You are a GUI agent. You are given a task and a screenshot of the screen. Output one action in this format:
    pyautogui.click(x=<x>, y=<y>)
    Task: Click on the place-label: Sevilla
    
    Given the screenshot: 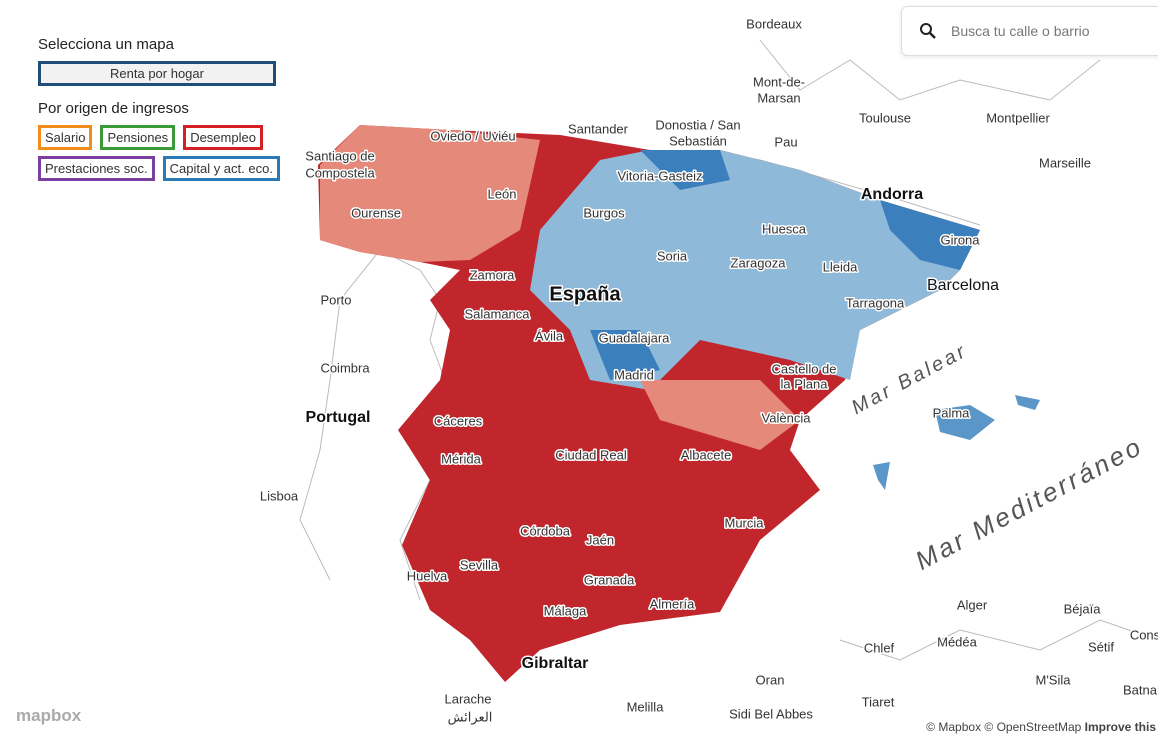 What is the action you would take?
    pyautogui.click(x=479, y=564)
    